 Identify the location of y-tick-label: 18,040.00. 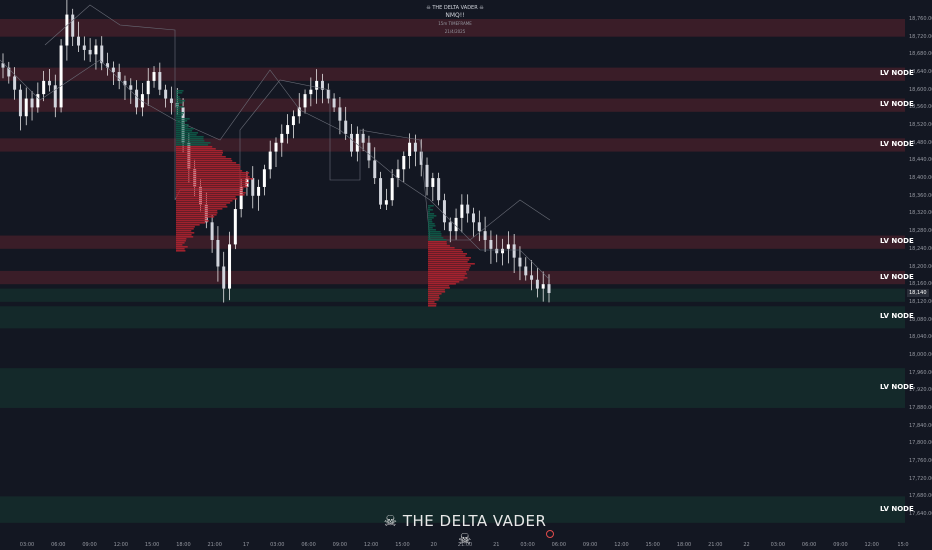
(920, 337).